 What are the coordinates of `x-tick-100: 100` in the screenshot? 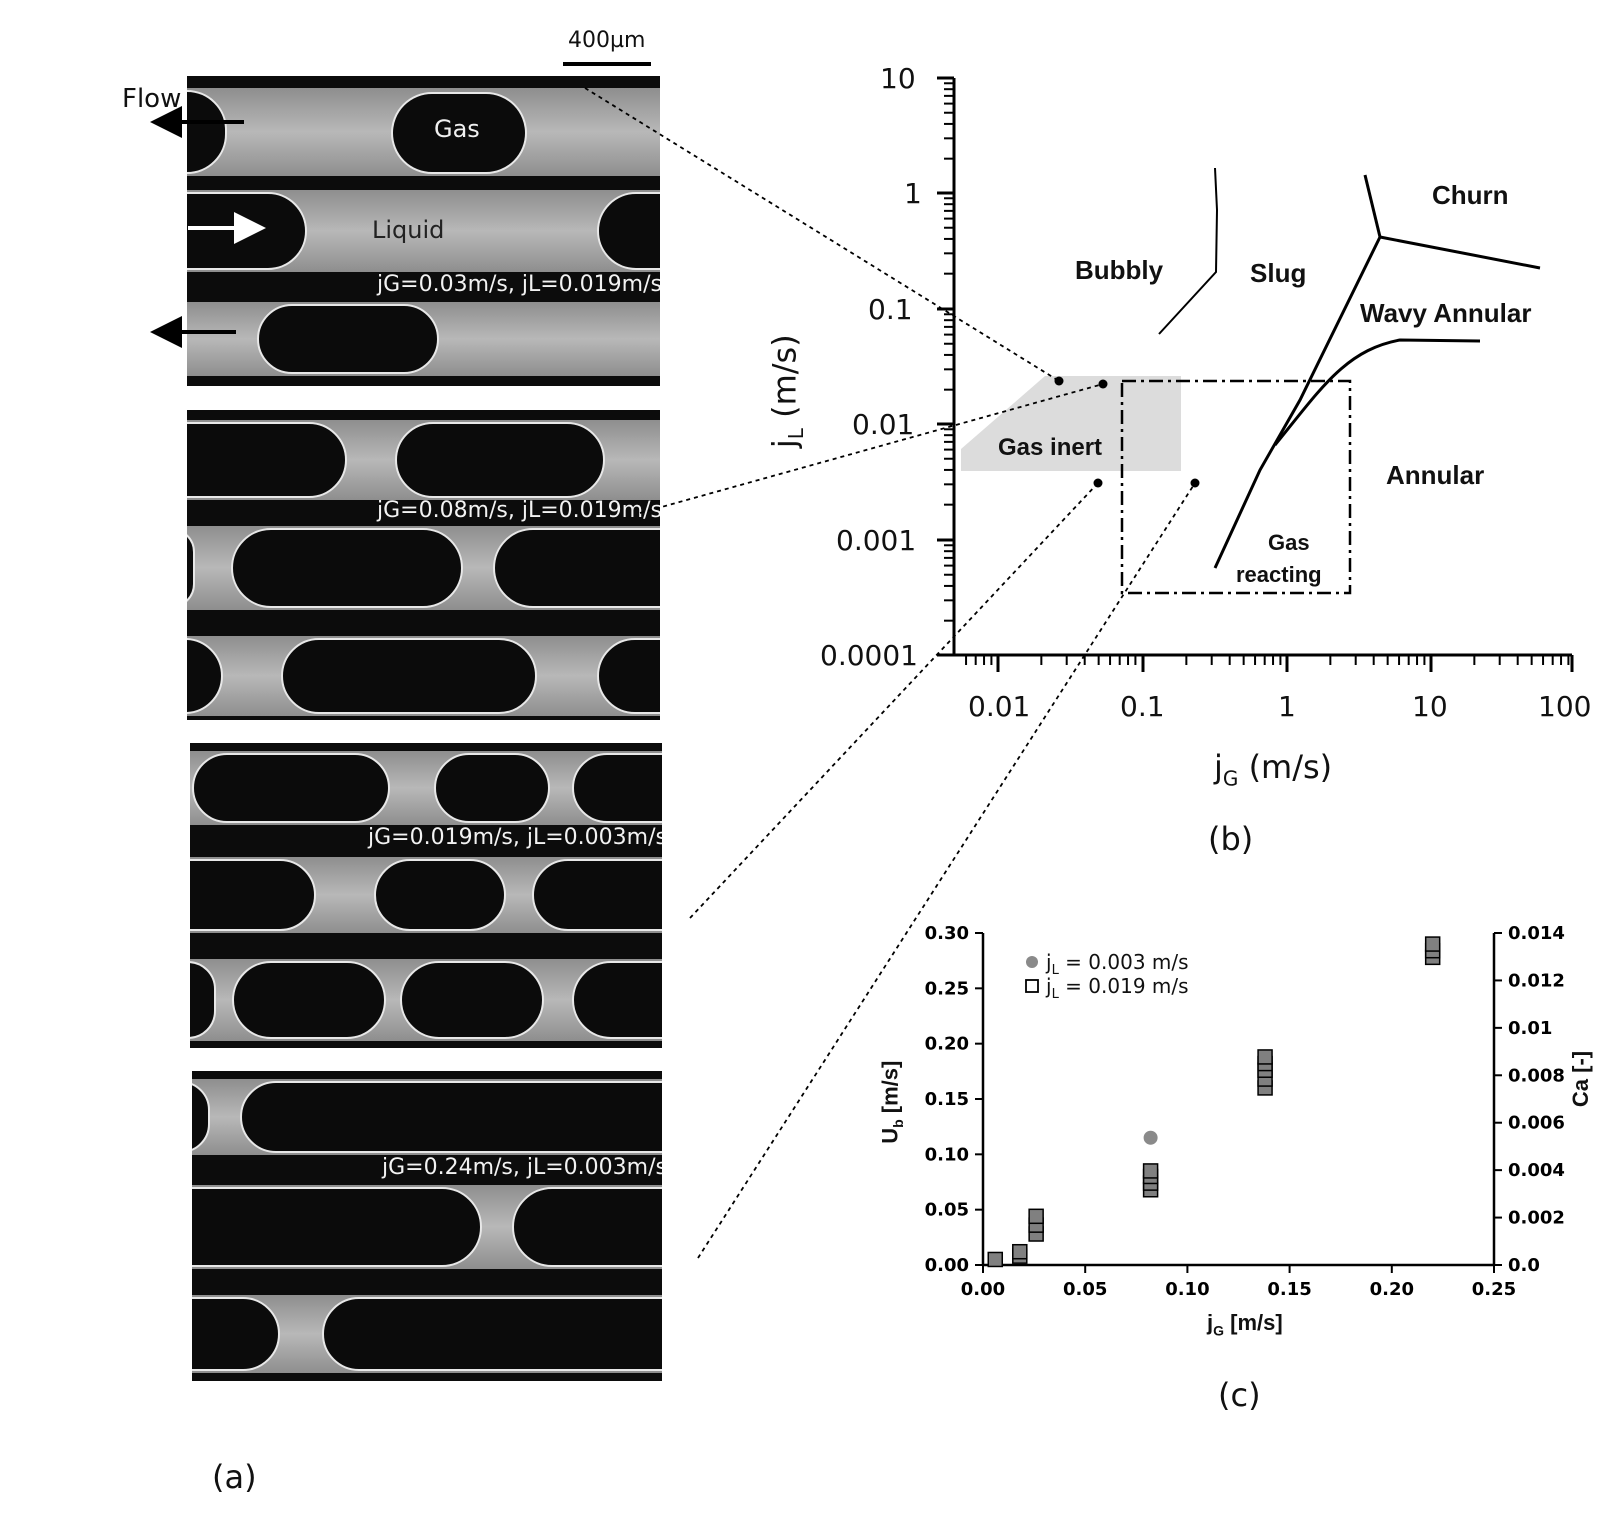 It's located at (1565, 706).